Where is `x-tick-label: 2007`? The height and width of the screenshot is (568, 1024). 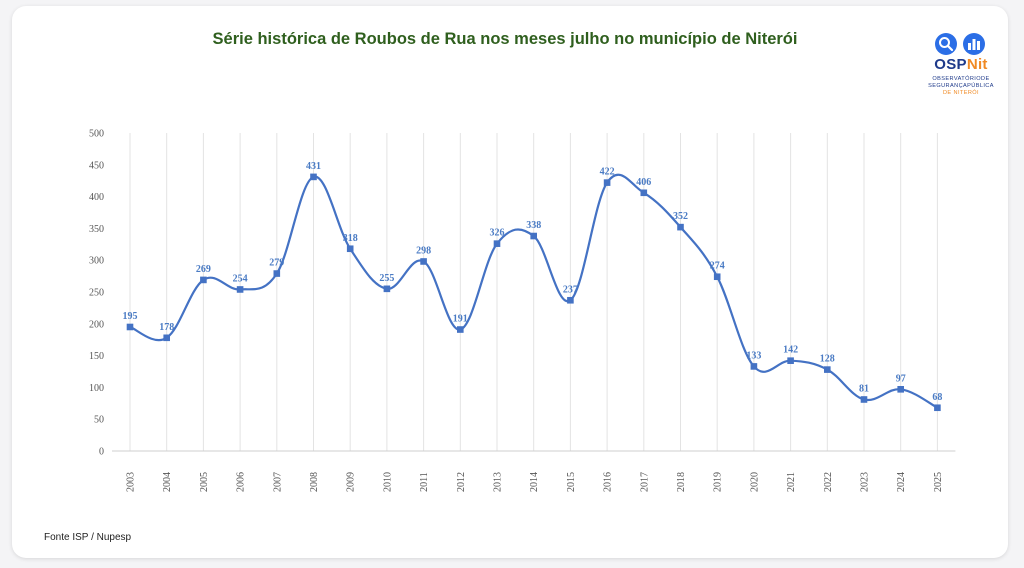
x-tick-label: 2007 is located at coordinates (277, 482).